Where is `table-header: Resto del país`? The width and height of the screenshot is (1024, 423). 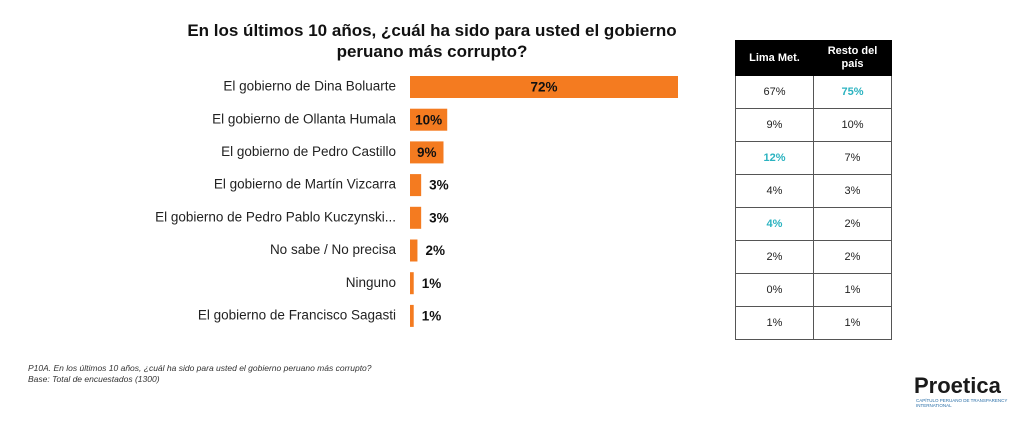 table-header: Resto del país is located at coordinates (852, 58).